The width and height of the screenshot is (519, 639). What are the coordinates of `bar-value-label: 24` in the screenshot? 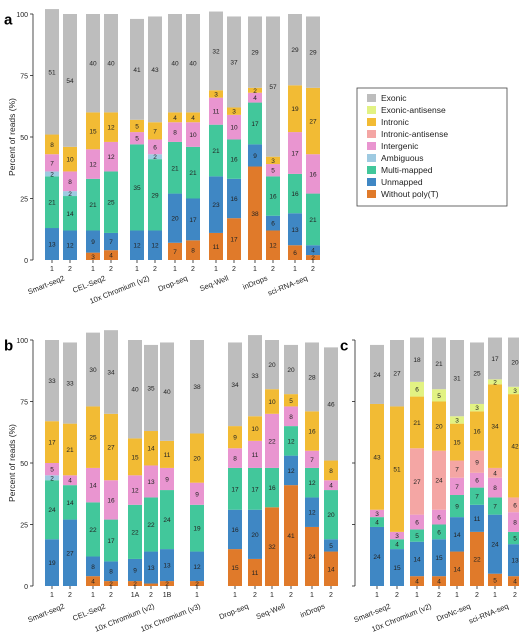 It's located at (312, 557).